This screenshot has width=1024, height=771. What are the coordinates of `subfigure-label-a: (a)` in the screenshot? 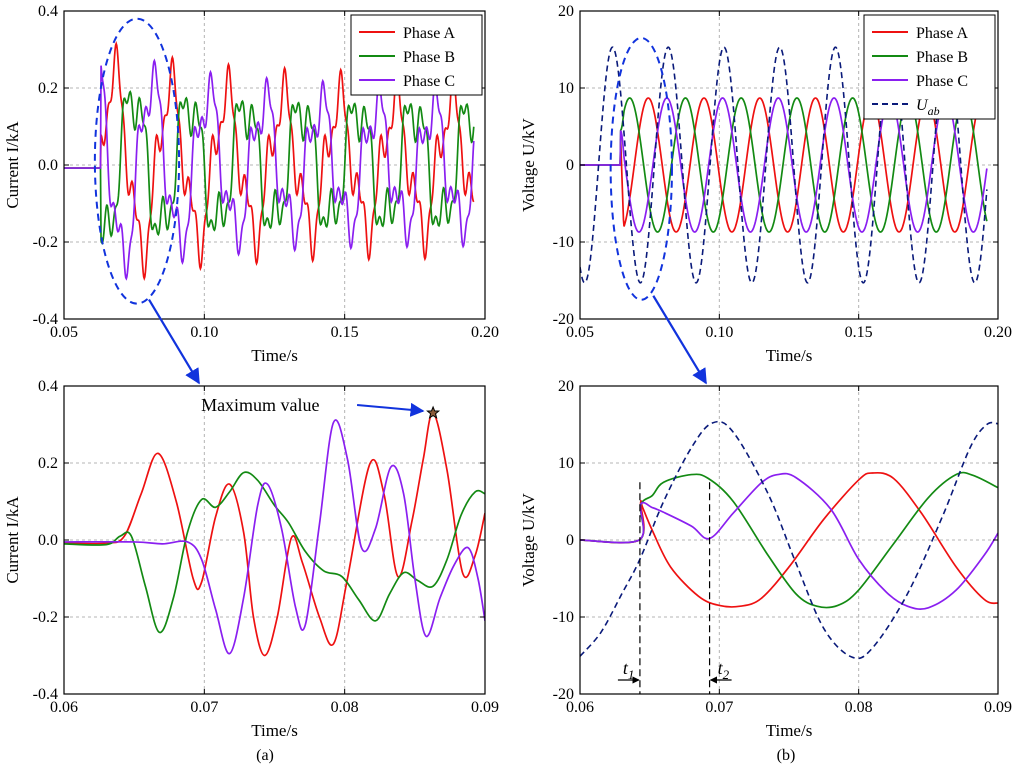 It's located at (265, 755).